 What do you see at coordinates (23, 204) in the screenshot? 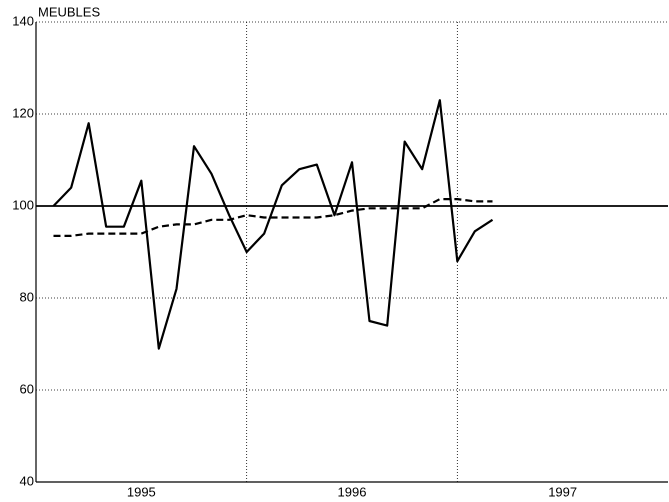
I see `y-tick-label: 100` at bounding box center [23, 204].